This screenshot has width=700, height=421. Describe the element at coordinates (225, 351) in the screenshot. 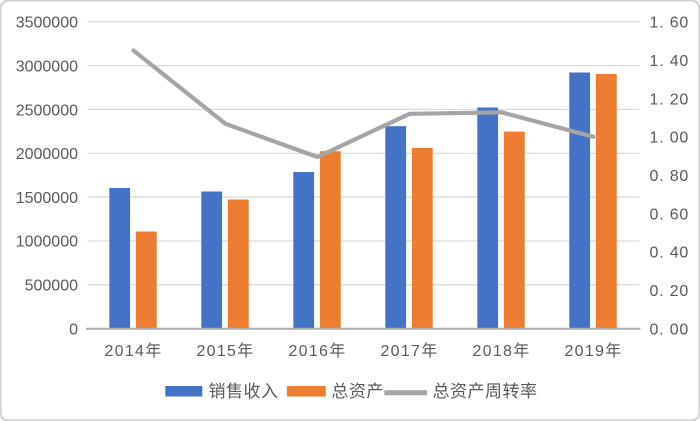

I see `svg-text: 2015年` at that location.